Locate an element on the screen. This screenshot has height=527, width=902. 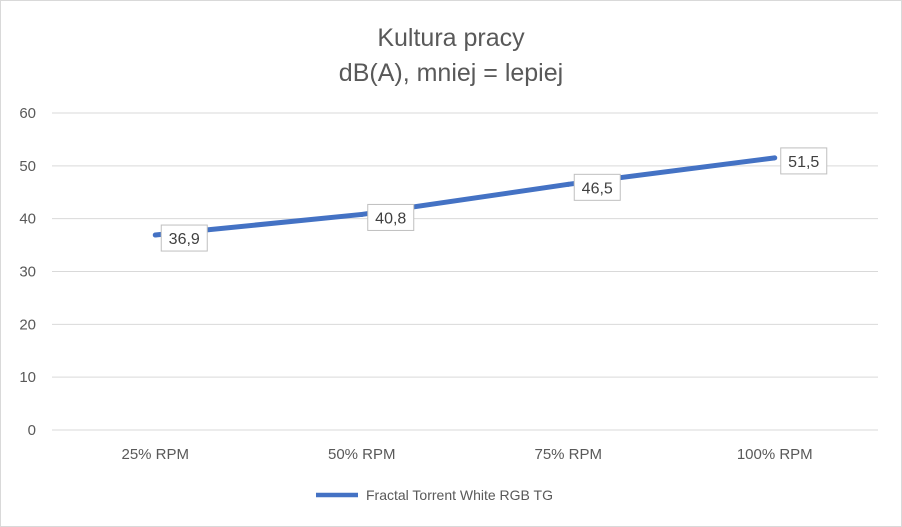
y-tick-label: 20 is located at coordinates (27, 324).